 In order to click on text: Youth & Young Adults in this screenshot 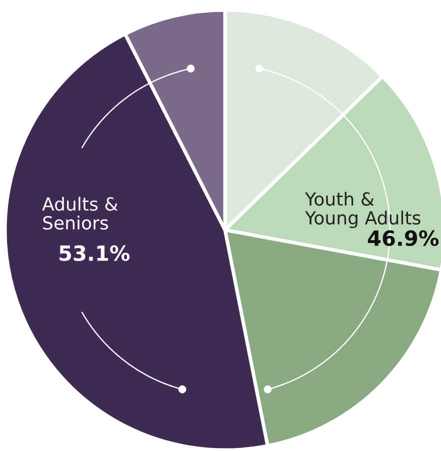, I will do `click(362, 210)`.